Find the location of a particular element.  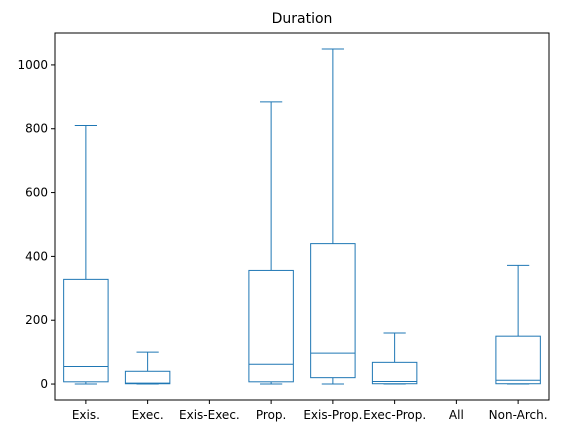

x-tick-label: Exec. is located at coordinates (148, 415).